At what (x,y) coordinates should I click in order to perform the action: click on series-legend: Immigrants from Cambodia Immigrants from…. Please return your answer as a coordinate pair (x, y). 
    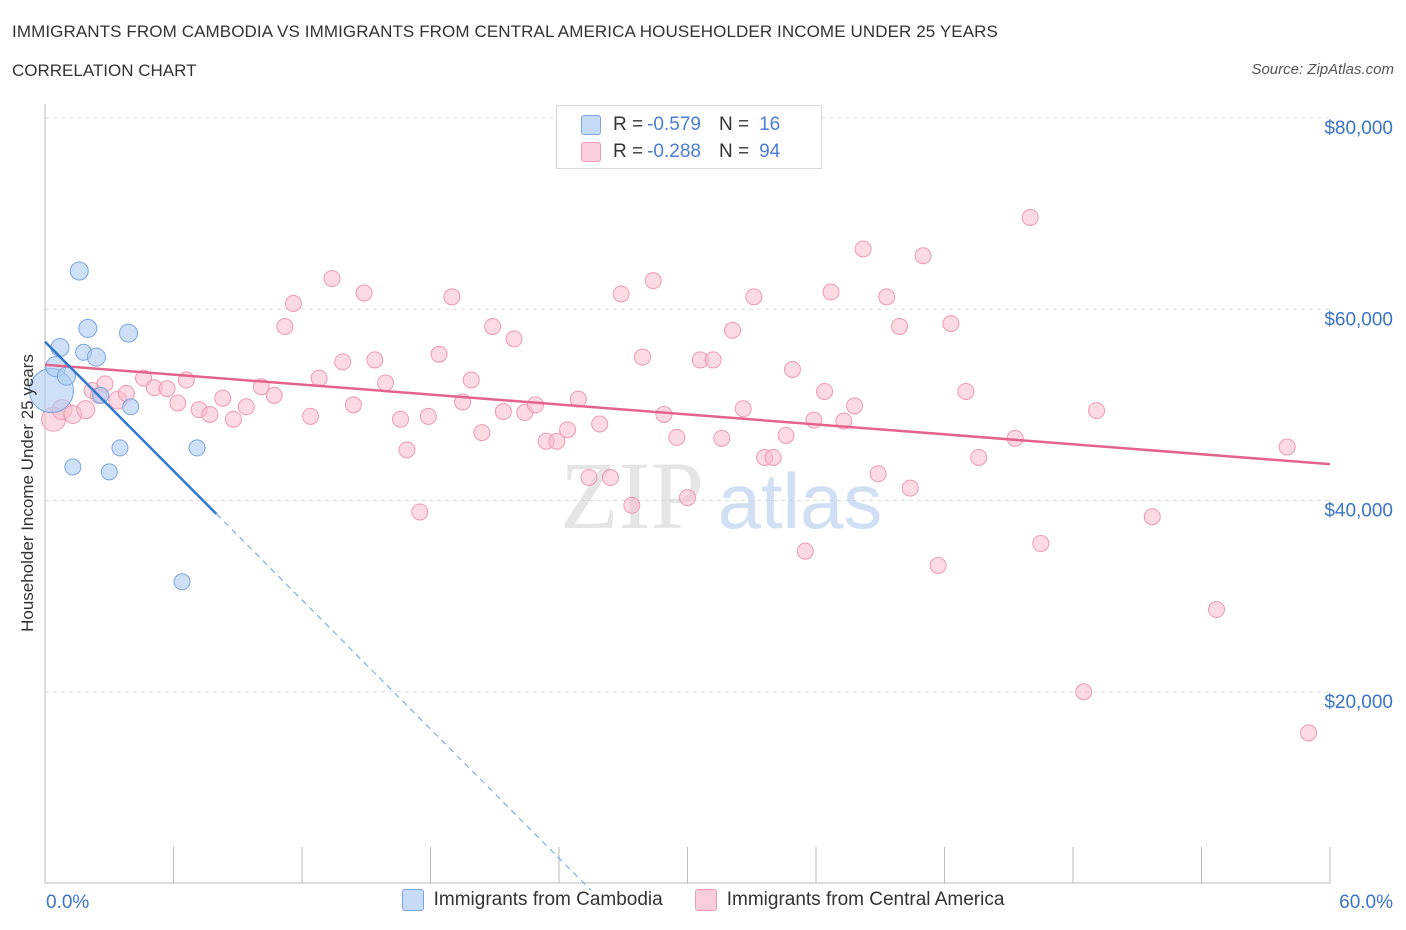
    Looking at the image, I should click on (703, 900).